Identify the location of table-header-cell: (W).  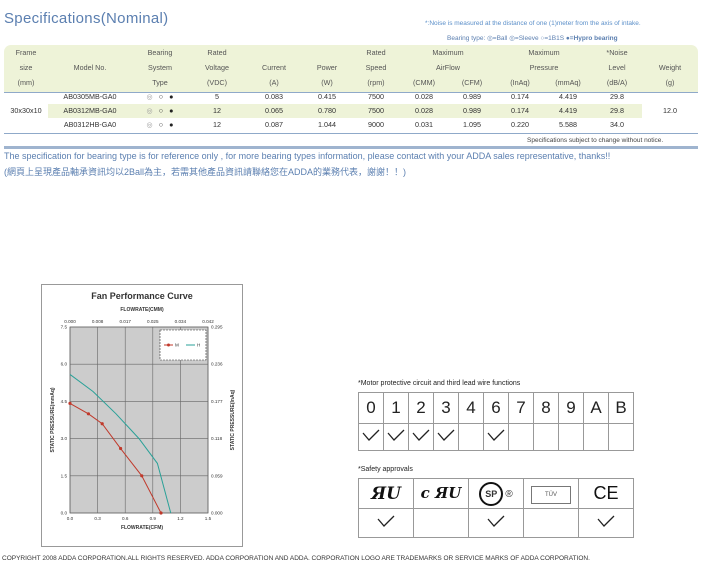
(327, 82).